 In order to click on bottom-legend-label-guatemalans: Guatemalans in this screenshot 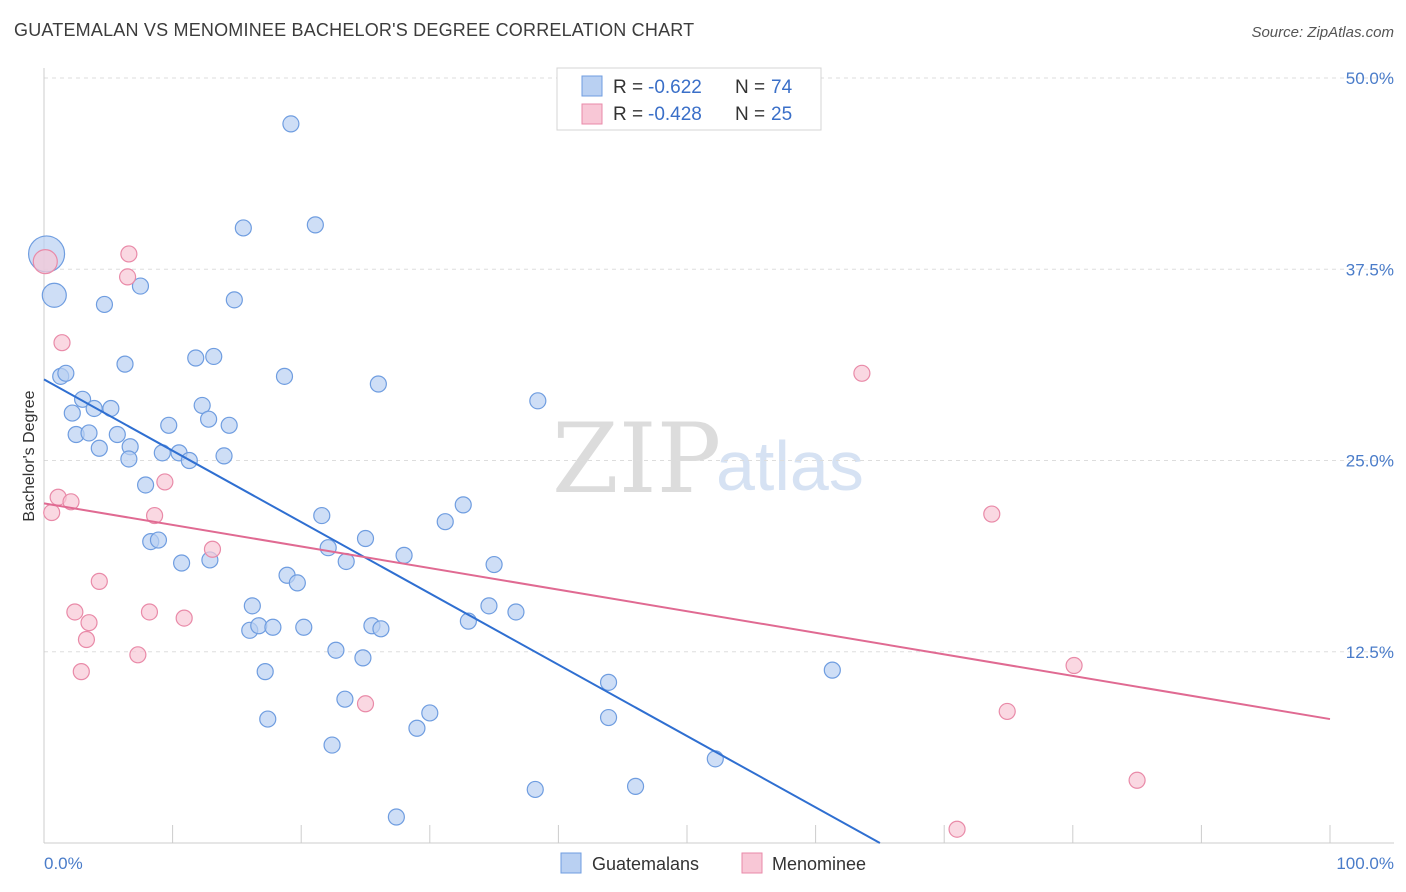, I will do `click(645, 864)`.